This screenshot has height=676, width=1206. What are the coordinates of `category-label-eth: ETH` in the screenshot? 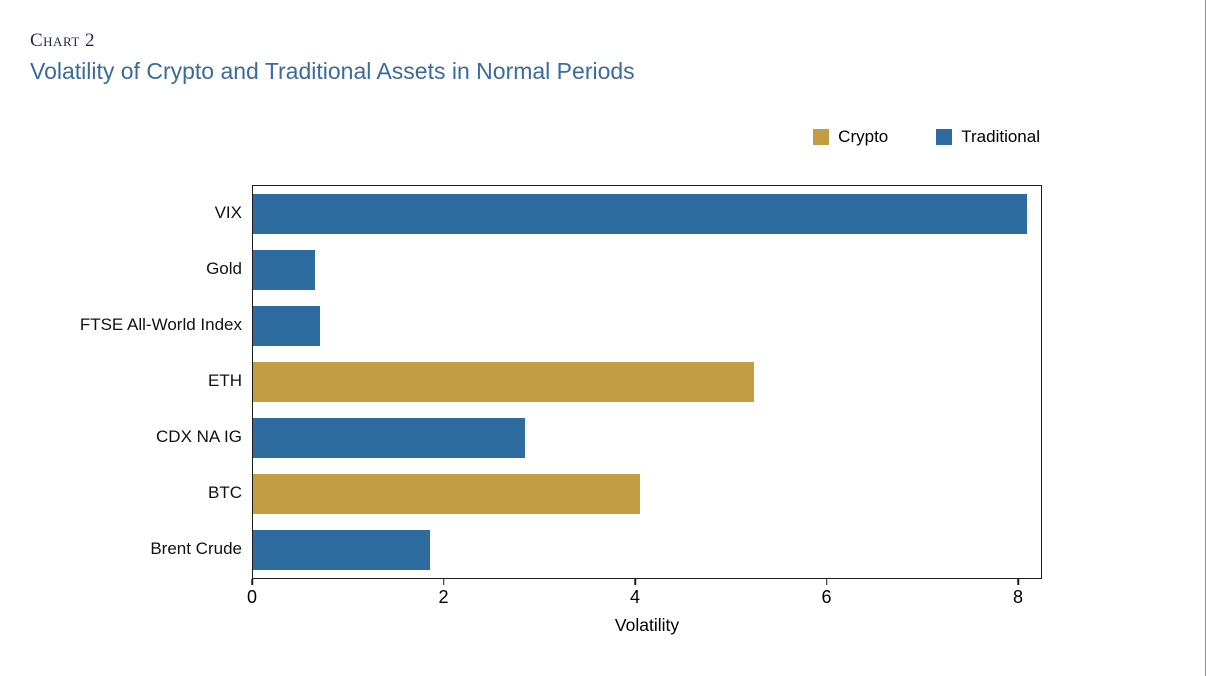 It's located at (225, 380).